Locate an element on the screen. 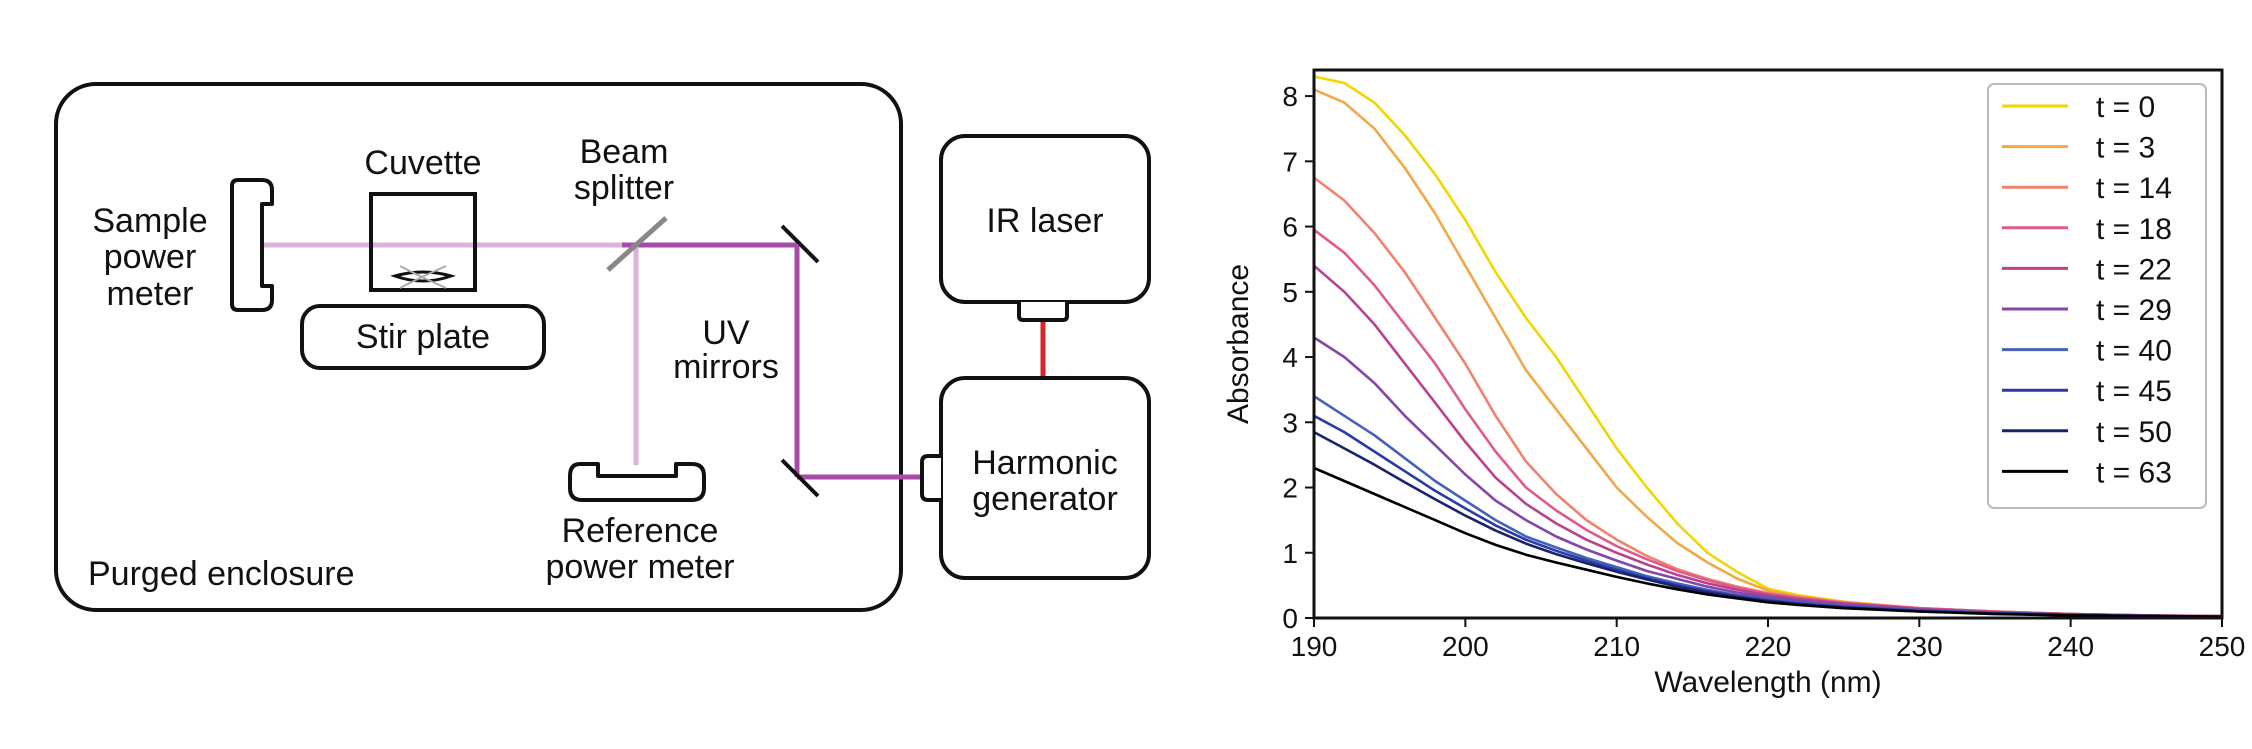  legend-box is located at coordinates (2097, 296).